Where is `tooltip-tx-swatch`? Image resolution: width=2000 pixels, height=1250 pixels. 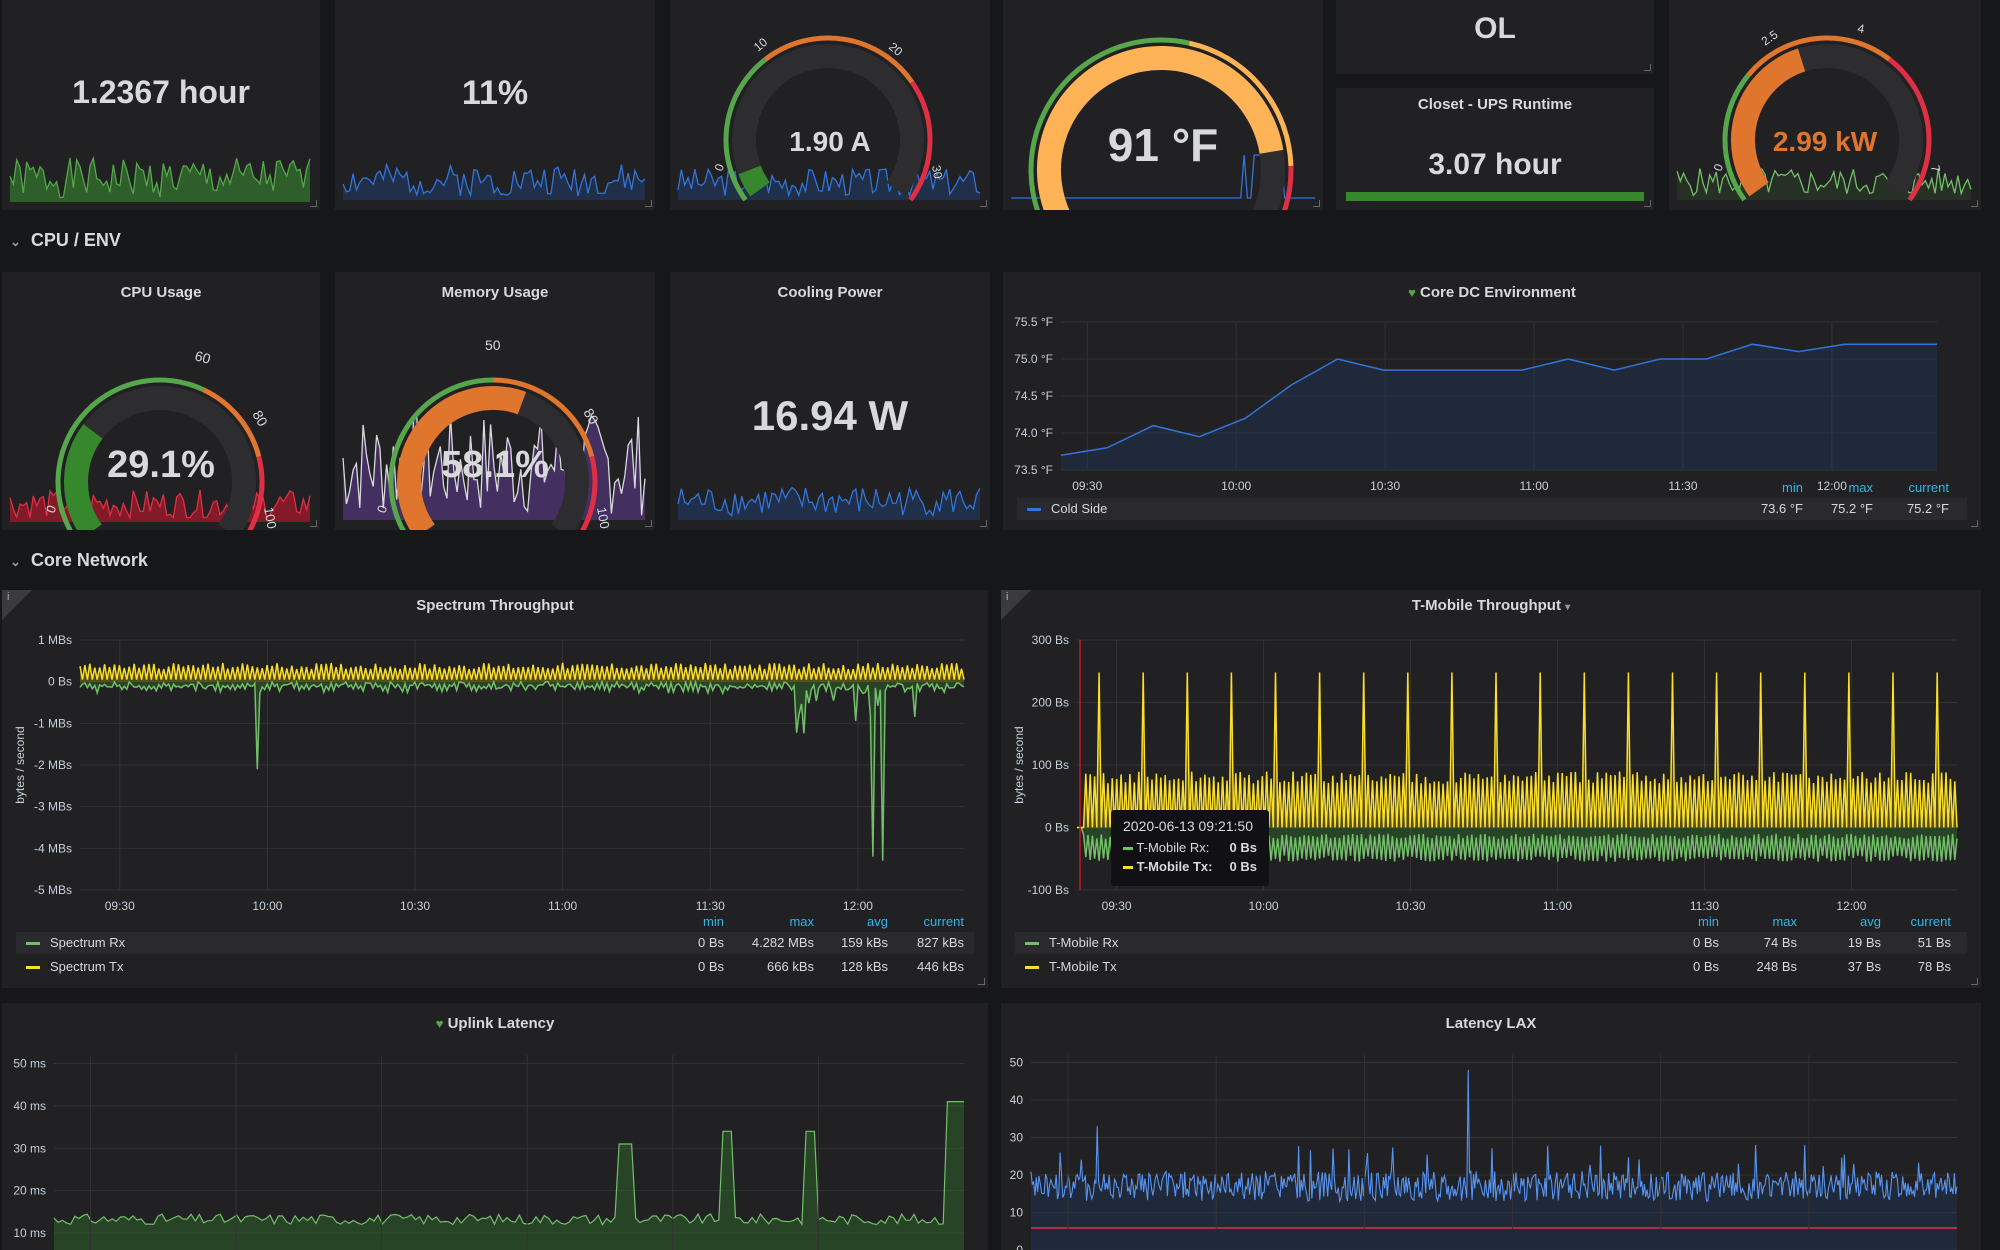
tooltip-tx-swatch is located at coordinates (1128, 868).